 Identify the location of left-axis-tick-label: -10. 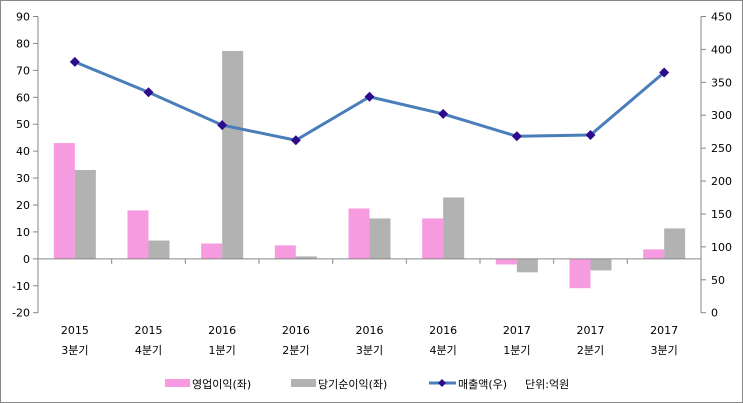
(21, 286).